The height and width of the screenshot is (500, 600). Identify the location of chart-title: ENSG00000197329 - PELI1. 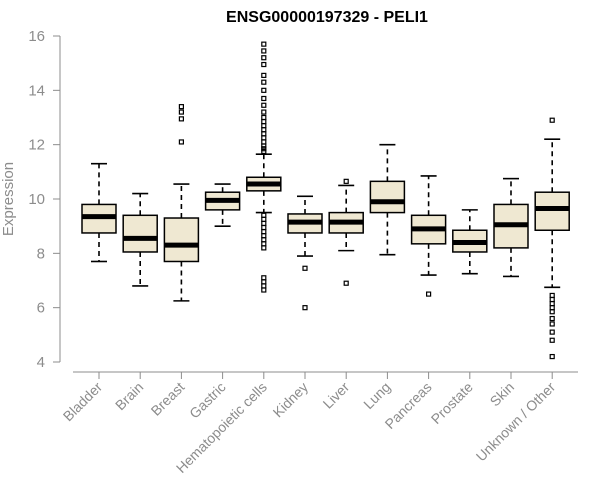
(327, 17).